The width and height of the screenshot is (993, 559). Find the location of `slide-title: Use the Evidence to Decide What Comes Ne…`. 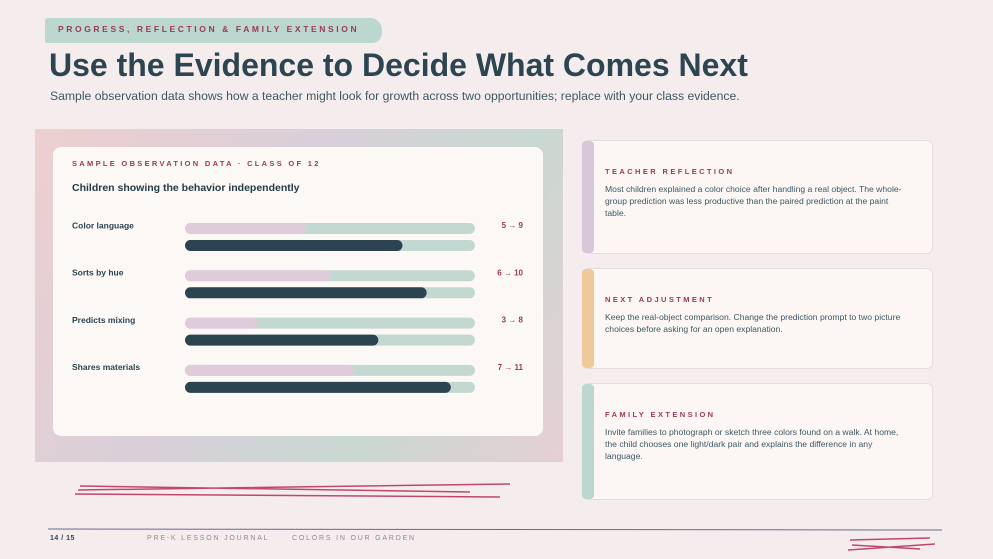

slide-title: Use the Evidence to Decide What Comes Ne… is located at coordinates (398, 65).